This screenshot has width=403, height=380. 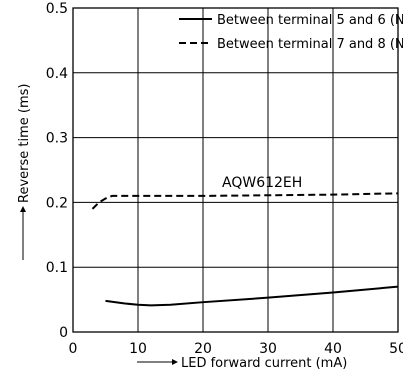 What do you see at coordinates (73, 349) in the screenshot?
I see `x-tick-label: 0` at bounding box center [73, 349].